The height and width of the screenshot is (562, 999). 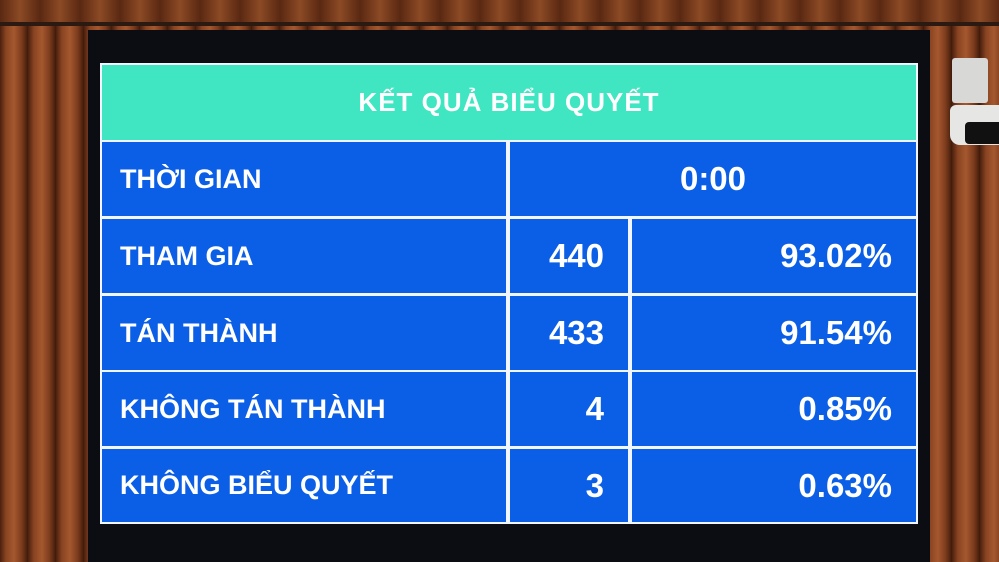 I want to click on wood-ceiling-trim, so click(x=499, y=13).